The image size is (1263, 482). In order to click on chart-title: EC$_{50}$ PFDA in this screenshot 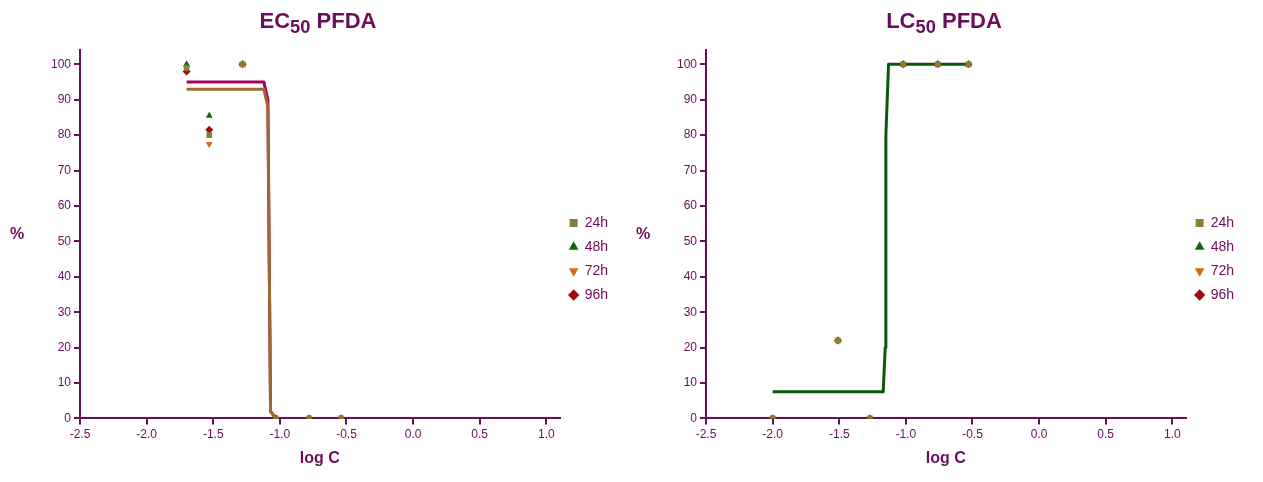, I will do `click(318, 24)`.